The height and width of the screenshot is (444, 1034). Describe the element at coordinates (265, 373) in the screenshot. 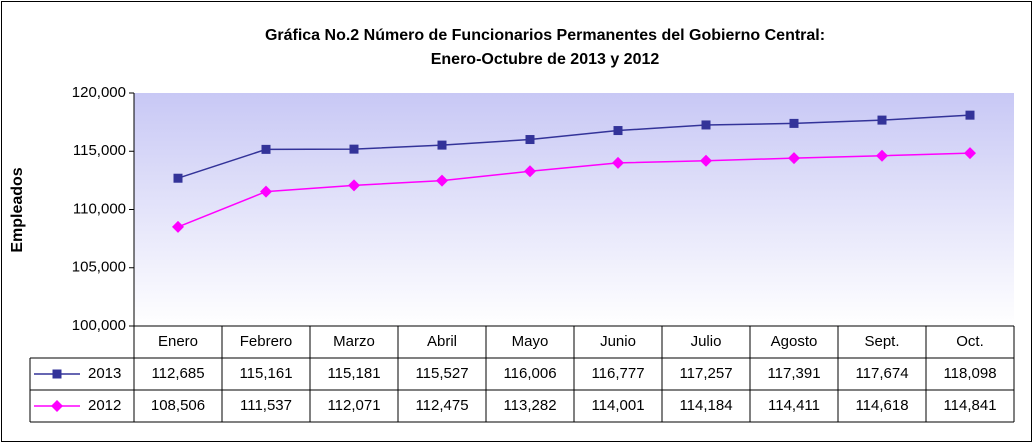

I see `table-cell: 115,161` at that location.